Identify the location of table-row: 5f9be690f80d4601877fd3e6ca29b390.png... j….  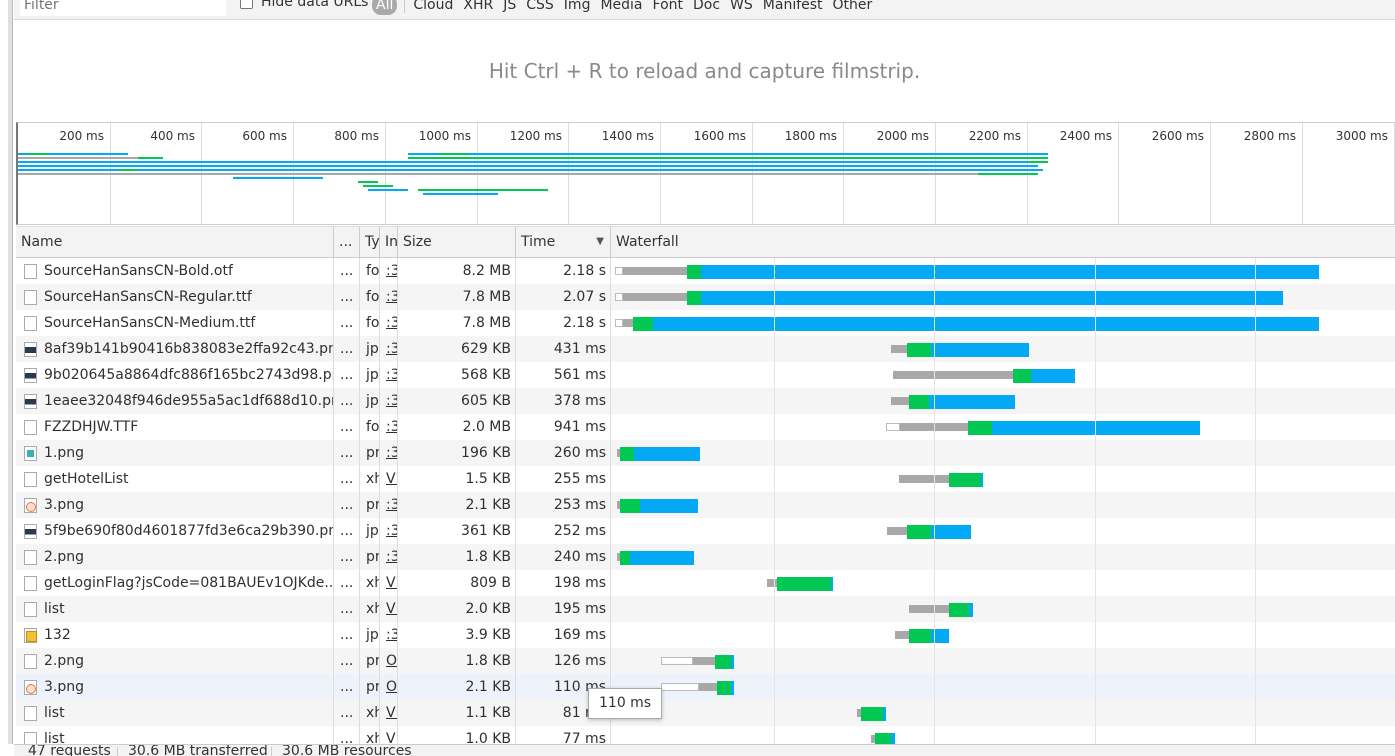
(705, 531).